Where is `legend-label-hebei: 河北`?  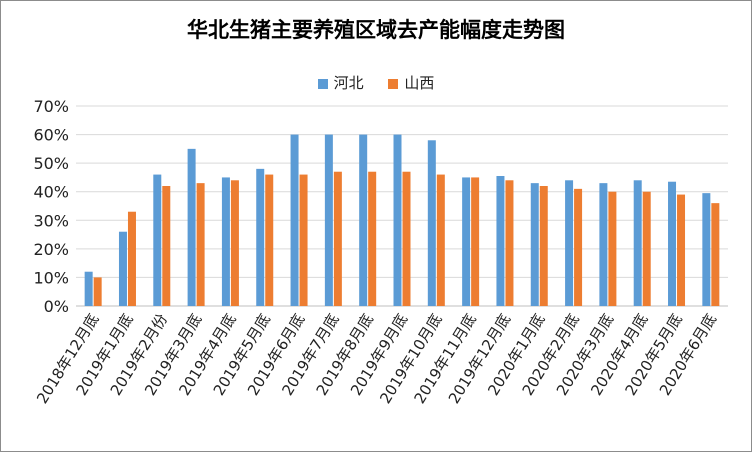 legend-label-hebei: 河北 is located at coordinates (348, 83).